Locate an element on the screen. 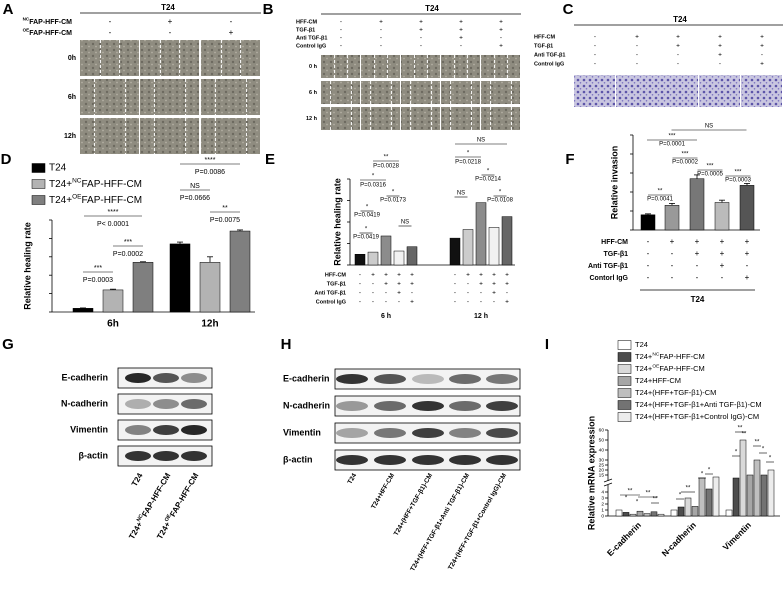 The image size is (784, 590). y-tick-label: 4 is located at coordinates (602, 492).